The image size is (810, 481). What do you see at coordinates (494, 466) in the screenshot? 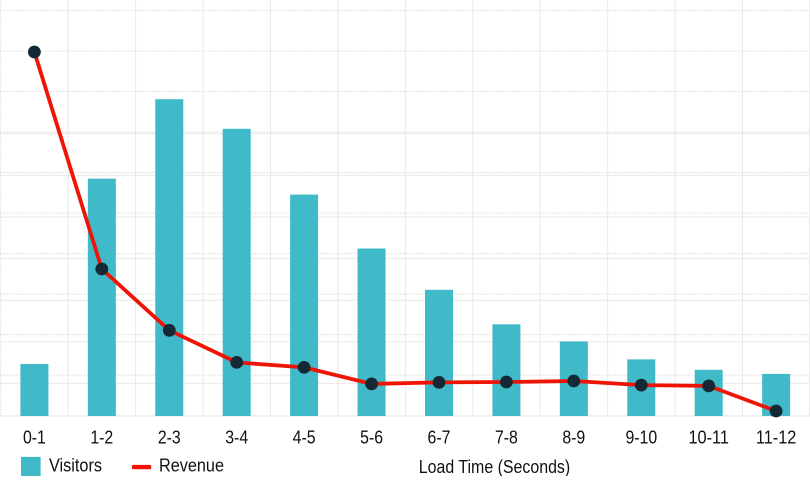
I see `svg-text: Load Time (Seconds)` at bounding box center [494, 466].